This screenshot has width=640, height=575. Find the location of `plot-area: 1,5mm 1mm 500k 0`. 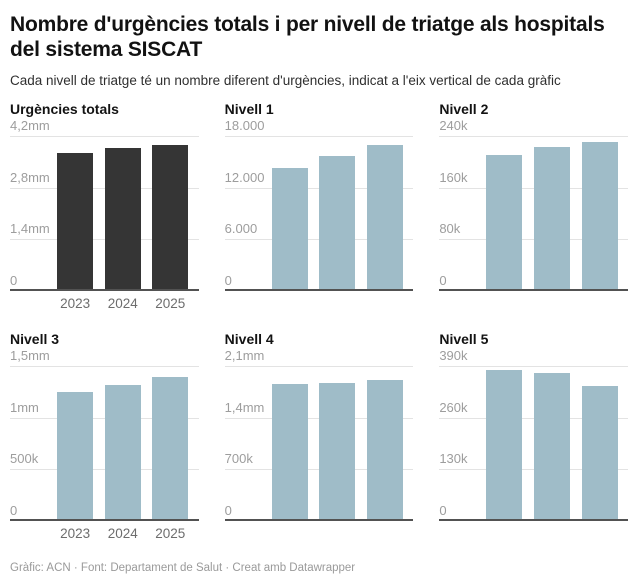

plot-area: 1,5mm 1mm 500k 0 is located at coordinates (104, 435).